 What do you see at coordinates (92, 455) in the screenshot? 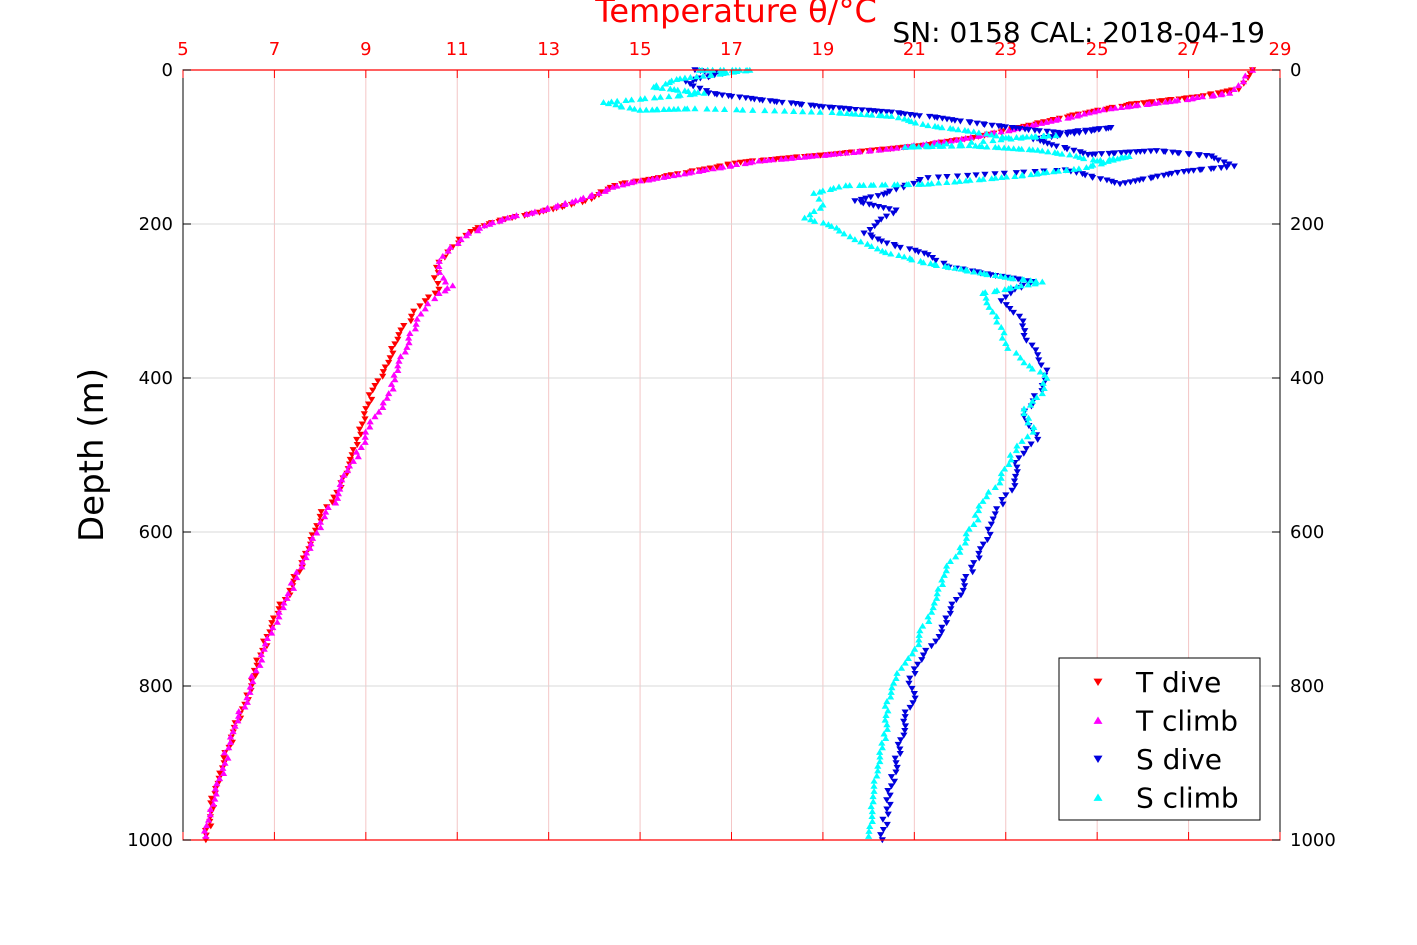
I see `y-axis-label: Depth (m)` at bounding box center [92, 455].